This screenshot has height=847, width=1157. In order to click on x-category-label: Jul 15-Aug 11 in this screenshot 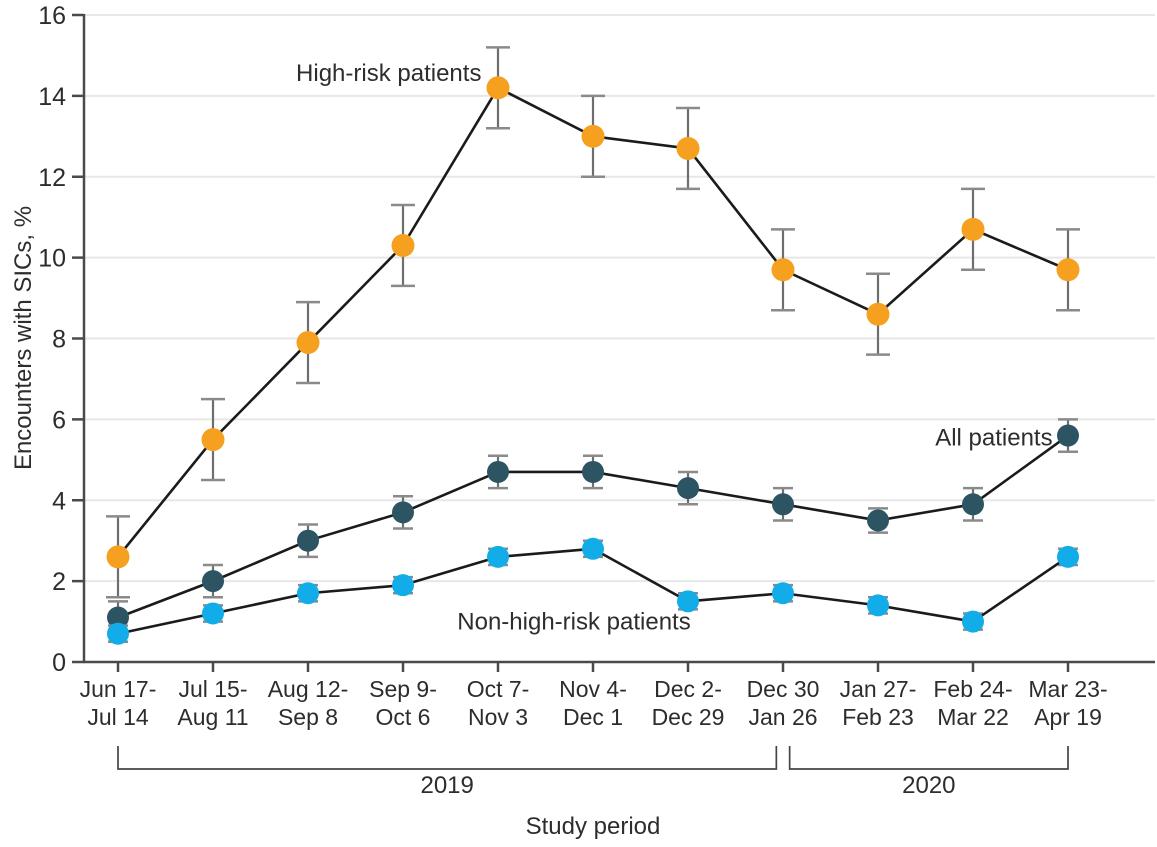, I will do `click(212, 703)`.